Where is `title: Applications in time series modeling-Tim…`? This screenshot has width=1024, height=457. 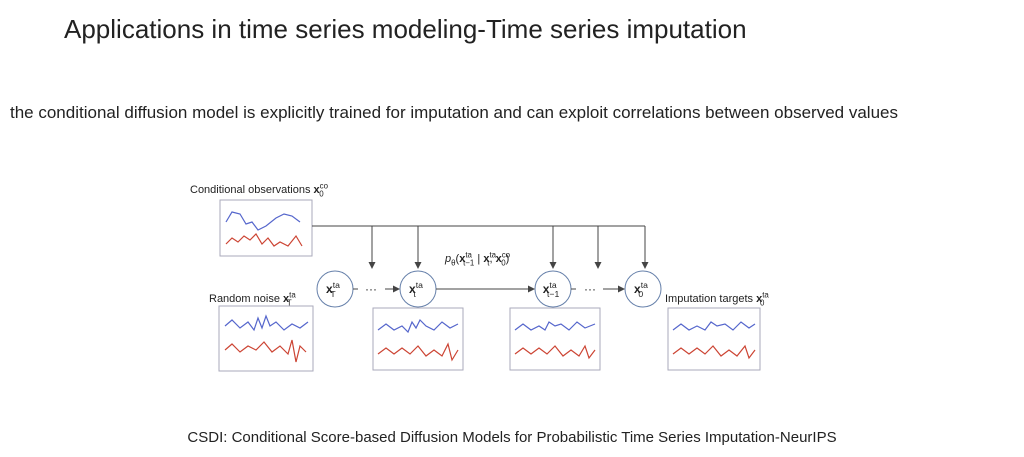
title: Applications in time series modeling-Tim… is located at coordinates (405, 29).